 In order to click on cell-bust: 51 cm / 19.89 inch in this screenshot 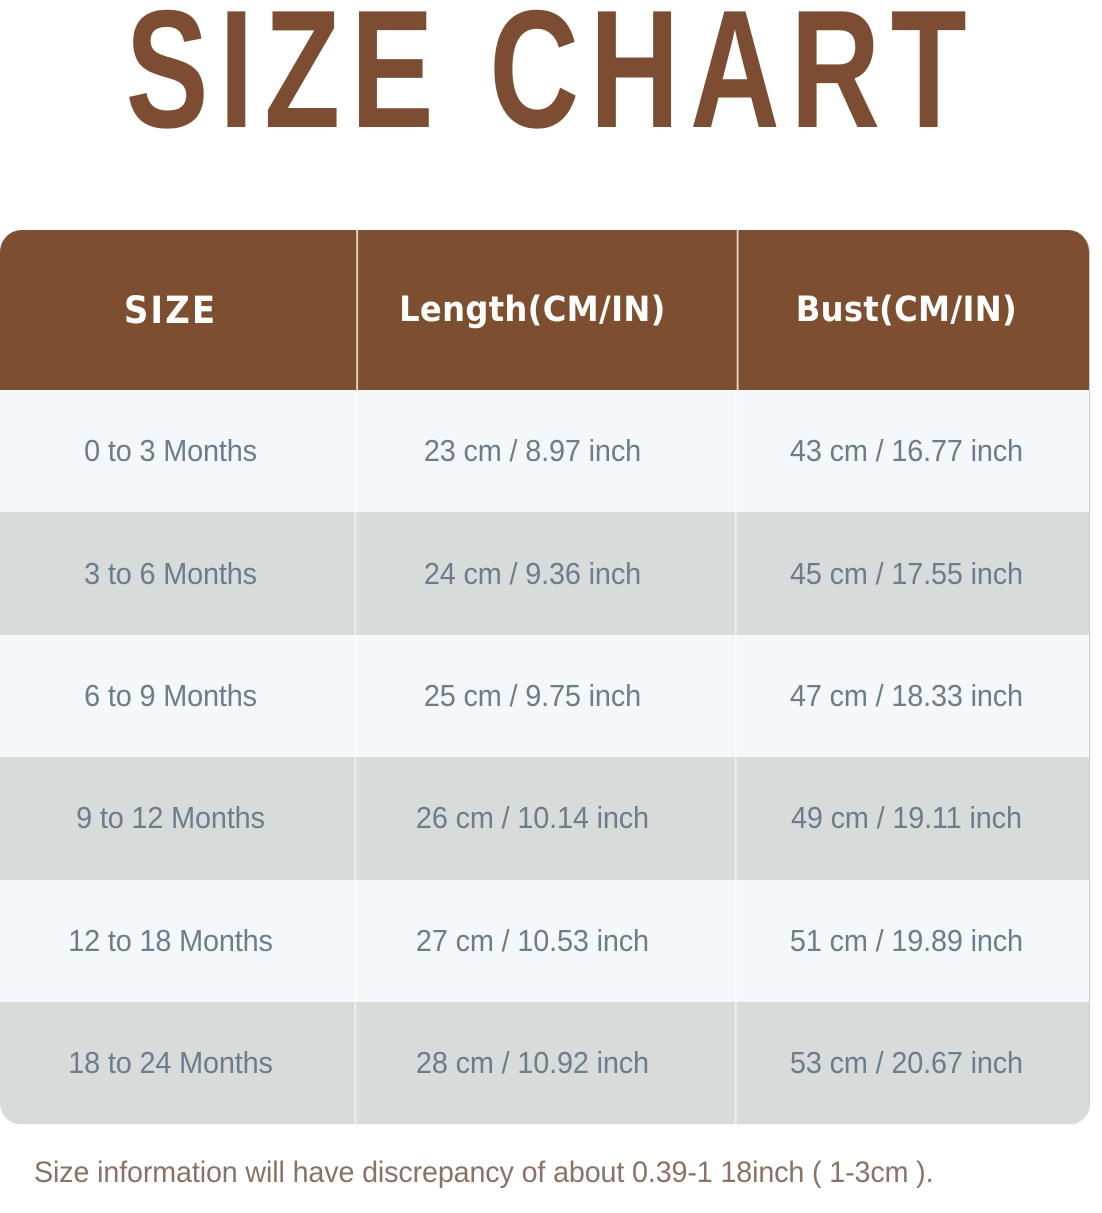, I will do `click(905, 940)`.